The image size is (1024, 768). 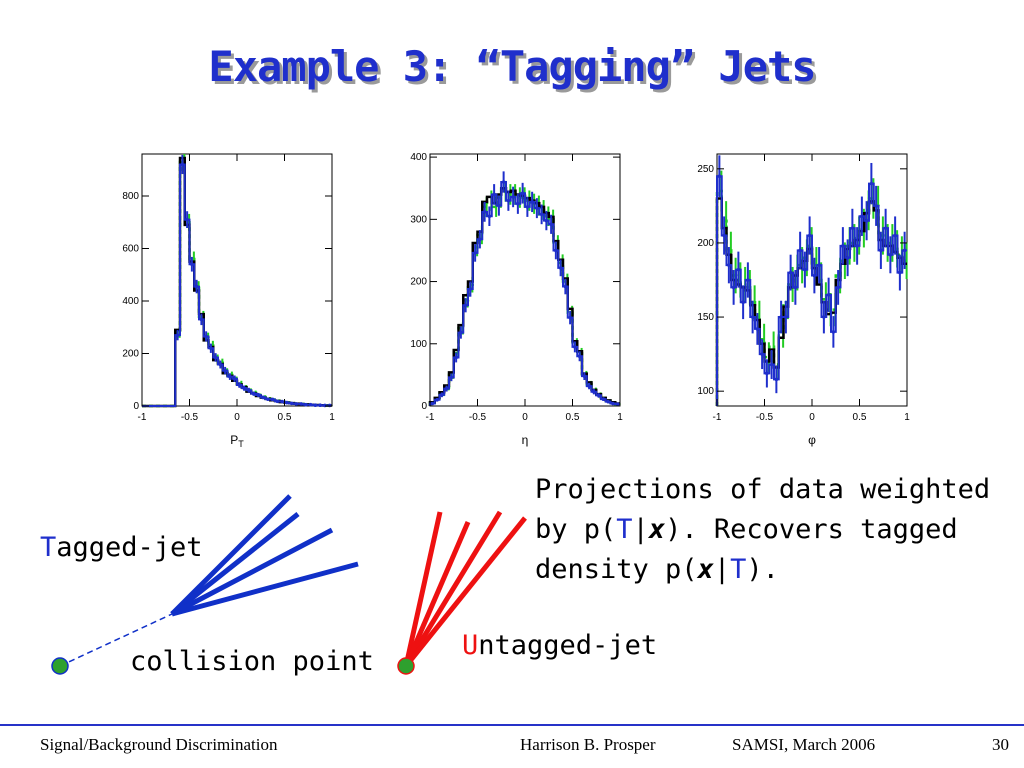 I want to click on symbol-t: T, so click(x=624, y=529).